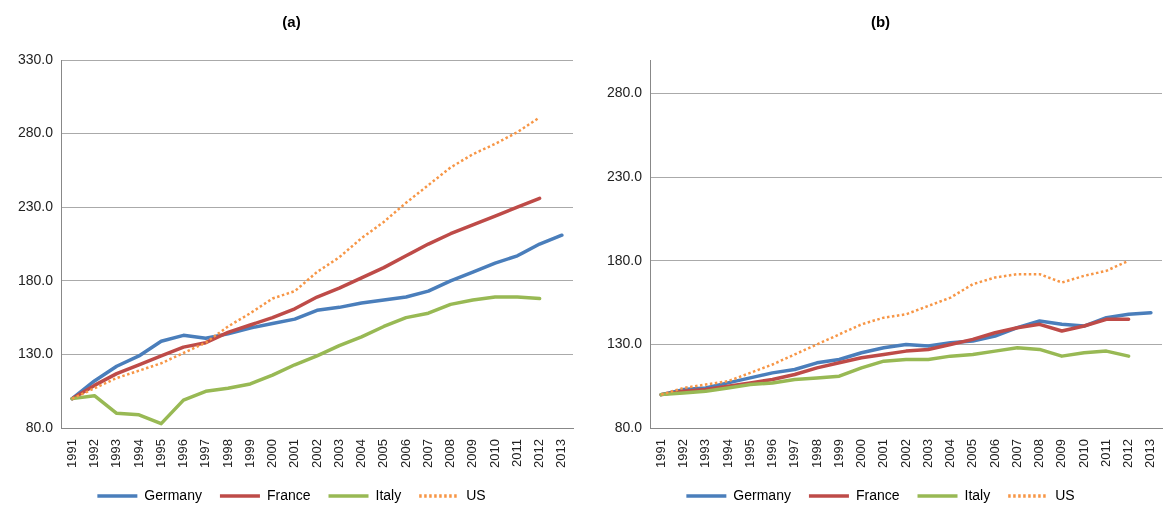 The height and width of the screenshot is (517, 1174). I want to click on y-tick-label: 330.0, so click(35, 58).